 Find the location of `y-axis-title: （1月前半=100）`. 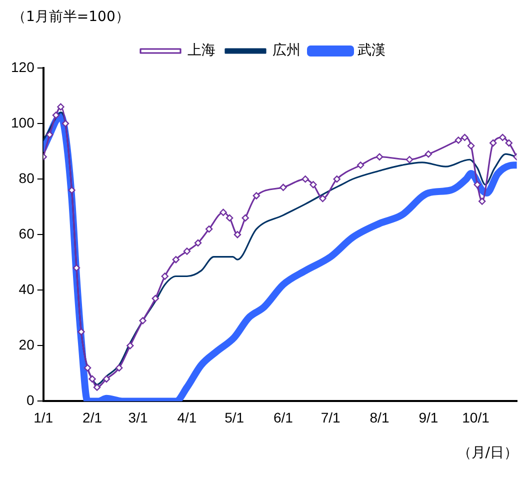

y-axis-title: （1月前半=100） is located at coordinates (71, 17).